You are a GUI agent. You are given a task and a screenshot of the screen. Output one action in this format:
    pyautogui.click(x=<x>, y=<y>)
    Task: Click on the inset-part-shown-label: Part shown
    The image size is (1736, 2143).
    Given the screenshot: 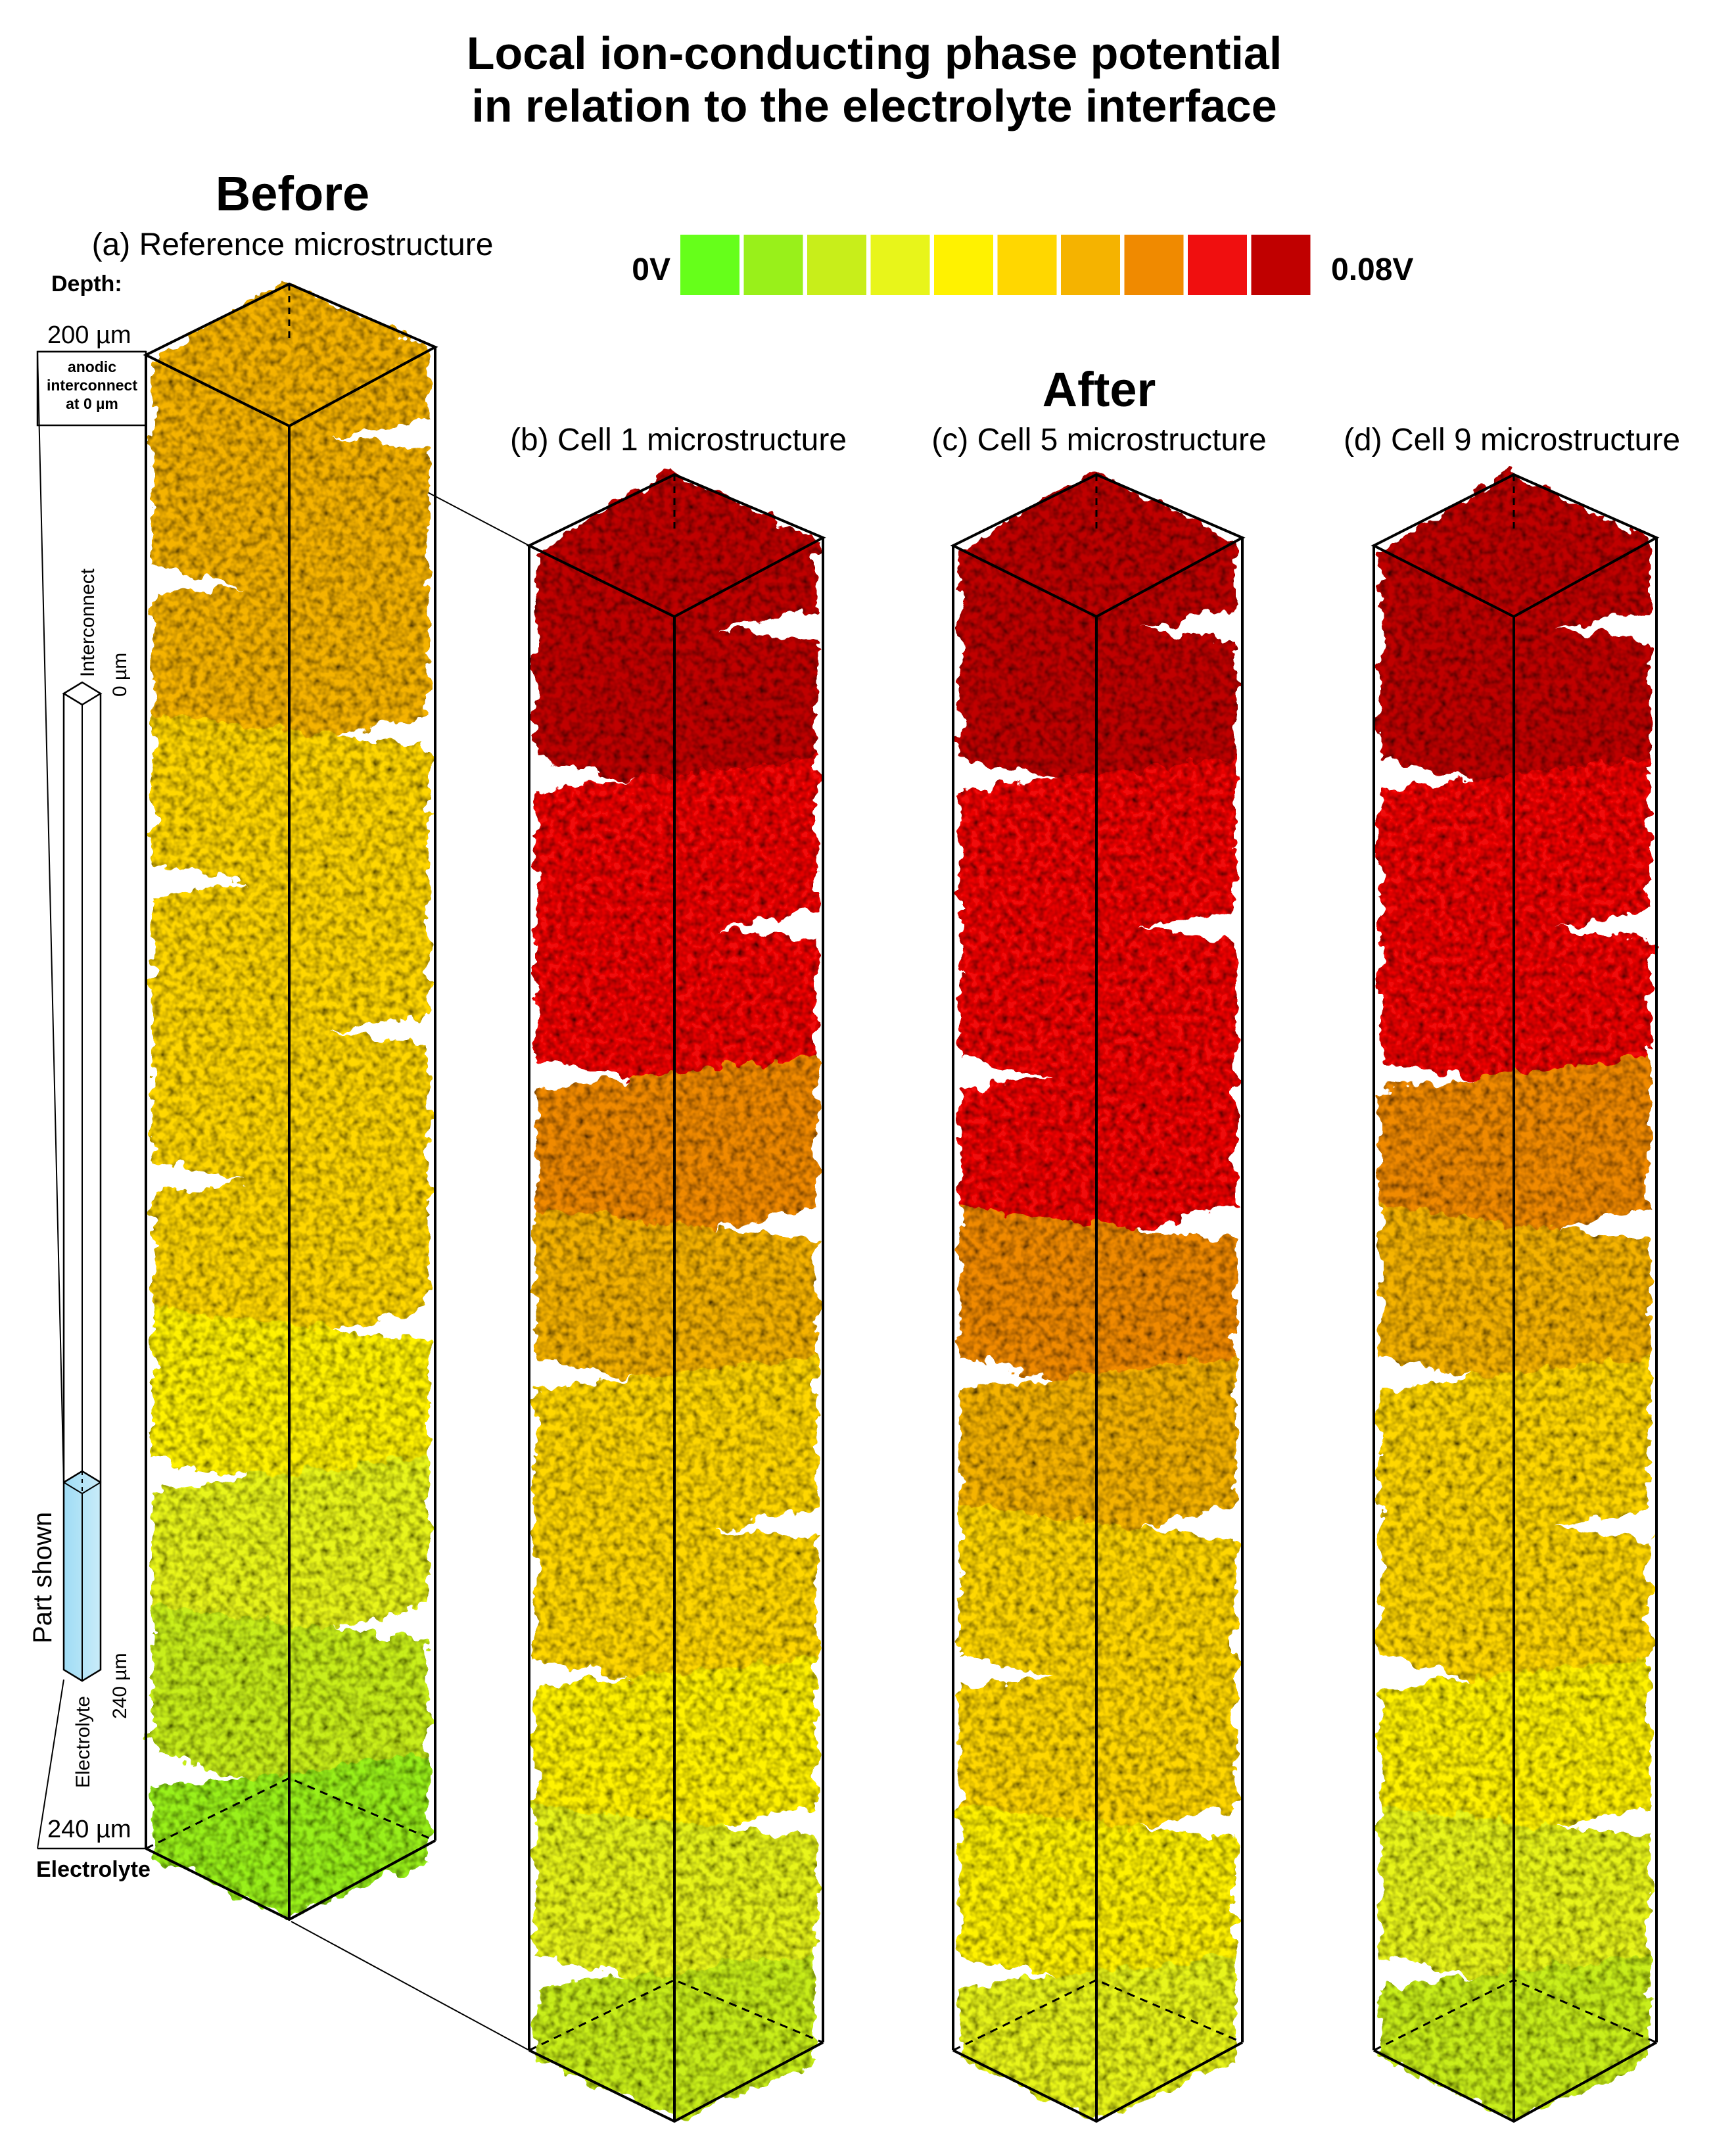 What is the action you would take?
    pyautogui.click(x=43, y=1577)
    